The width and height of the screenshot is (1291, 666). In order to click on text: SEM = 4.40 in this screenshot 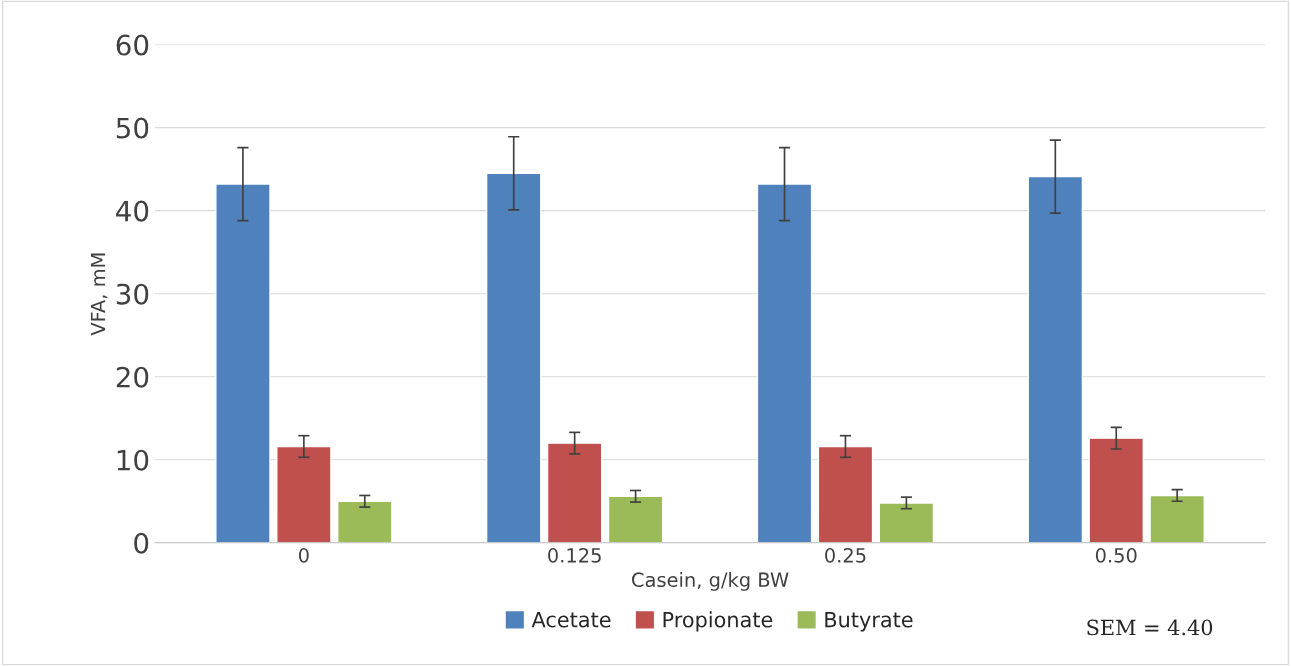, I will do `click(1150, 627)`.